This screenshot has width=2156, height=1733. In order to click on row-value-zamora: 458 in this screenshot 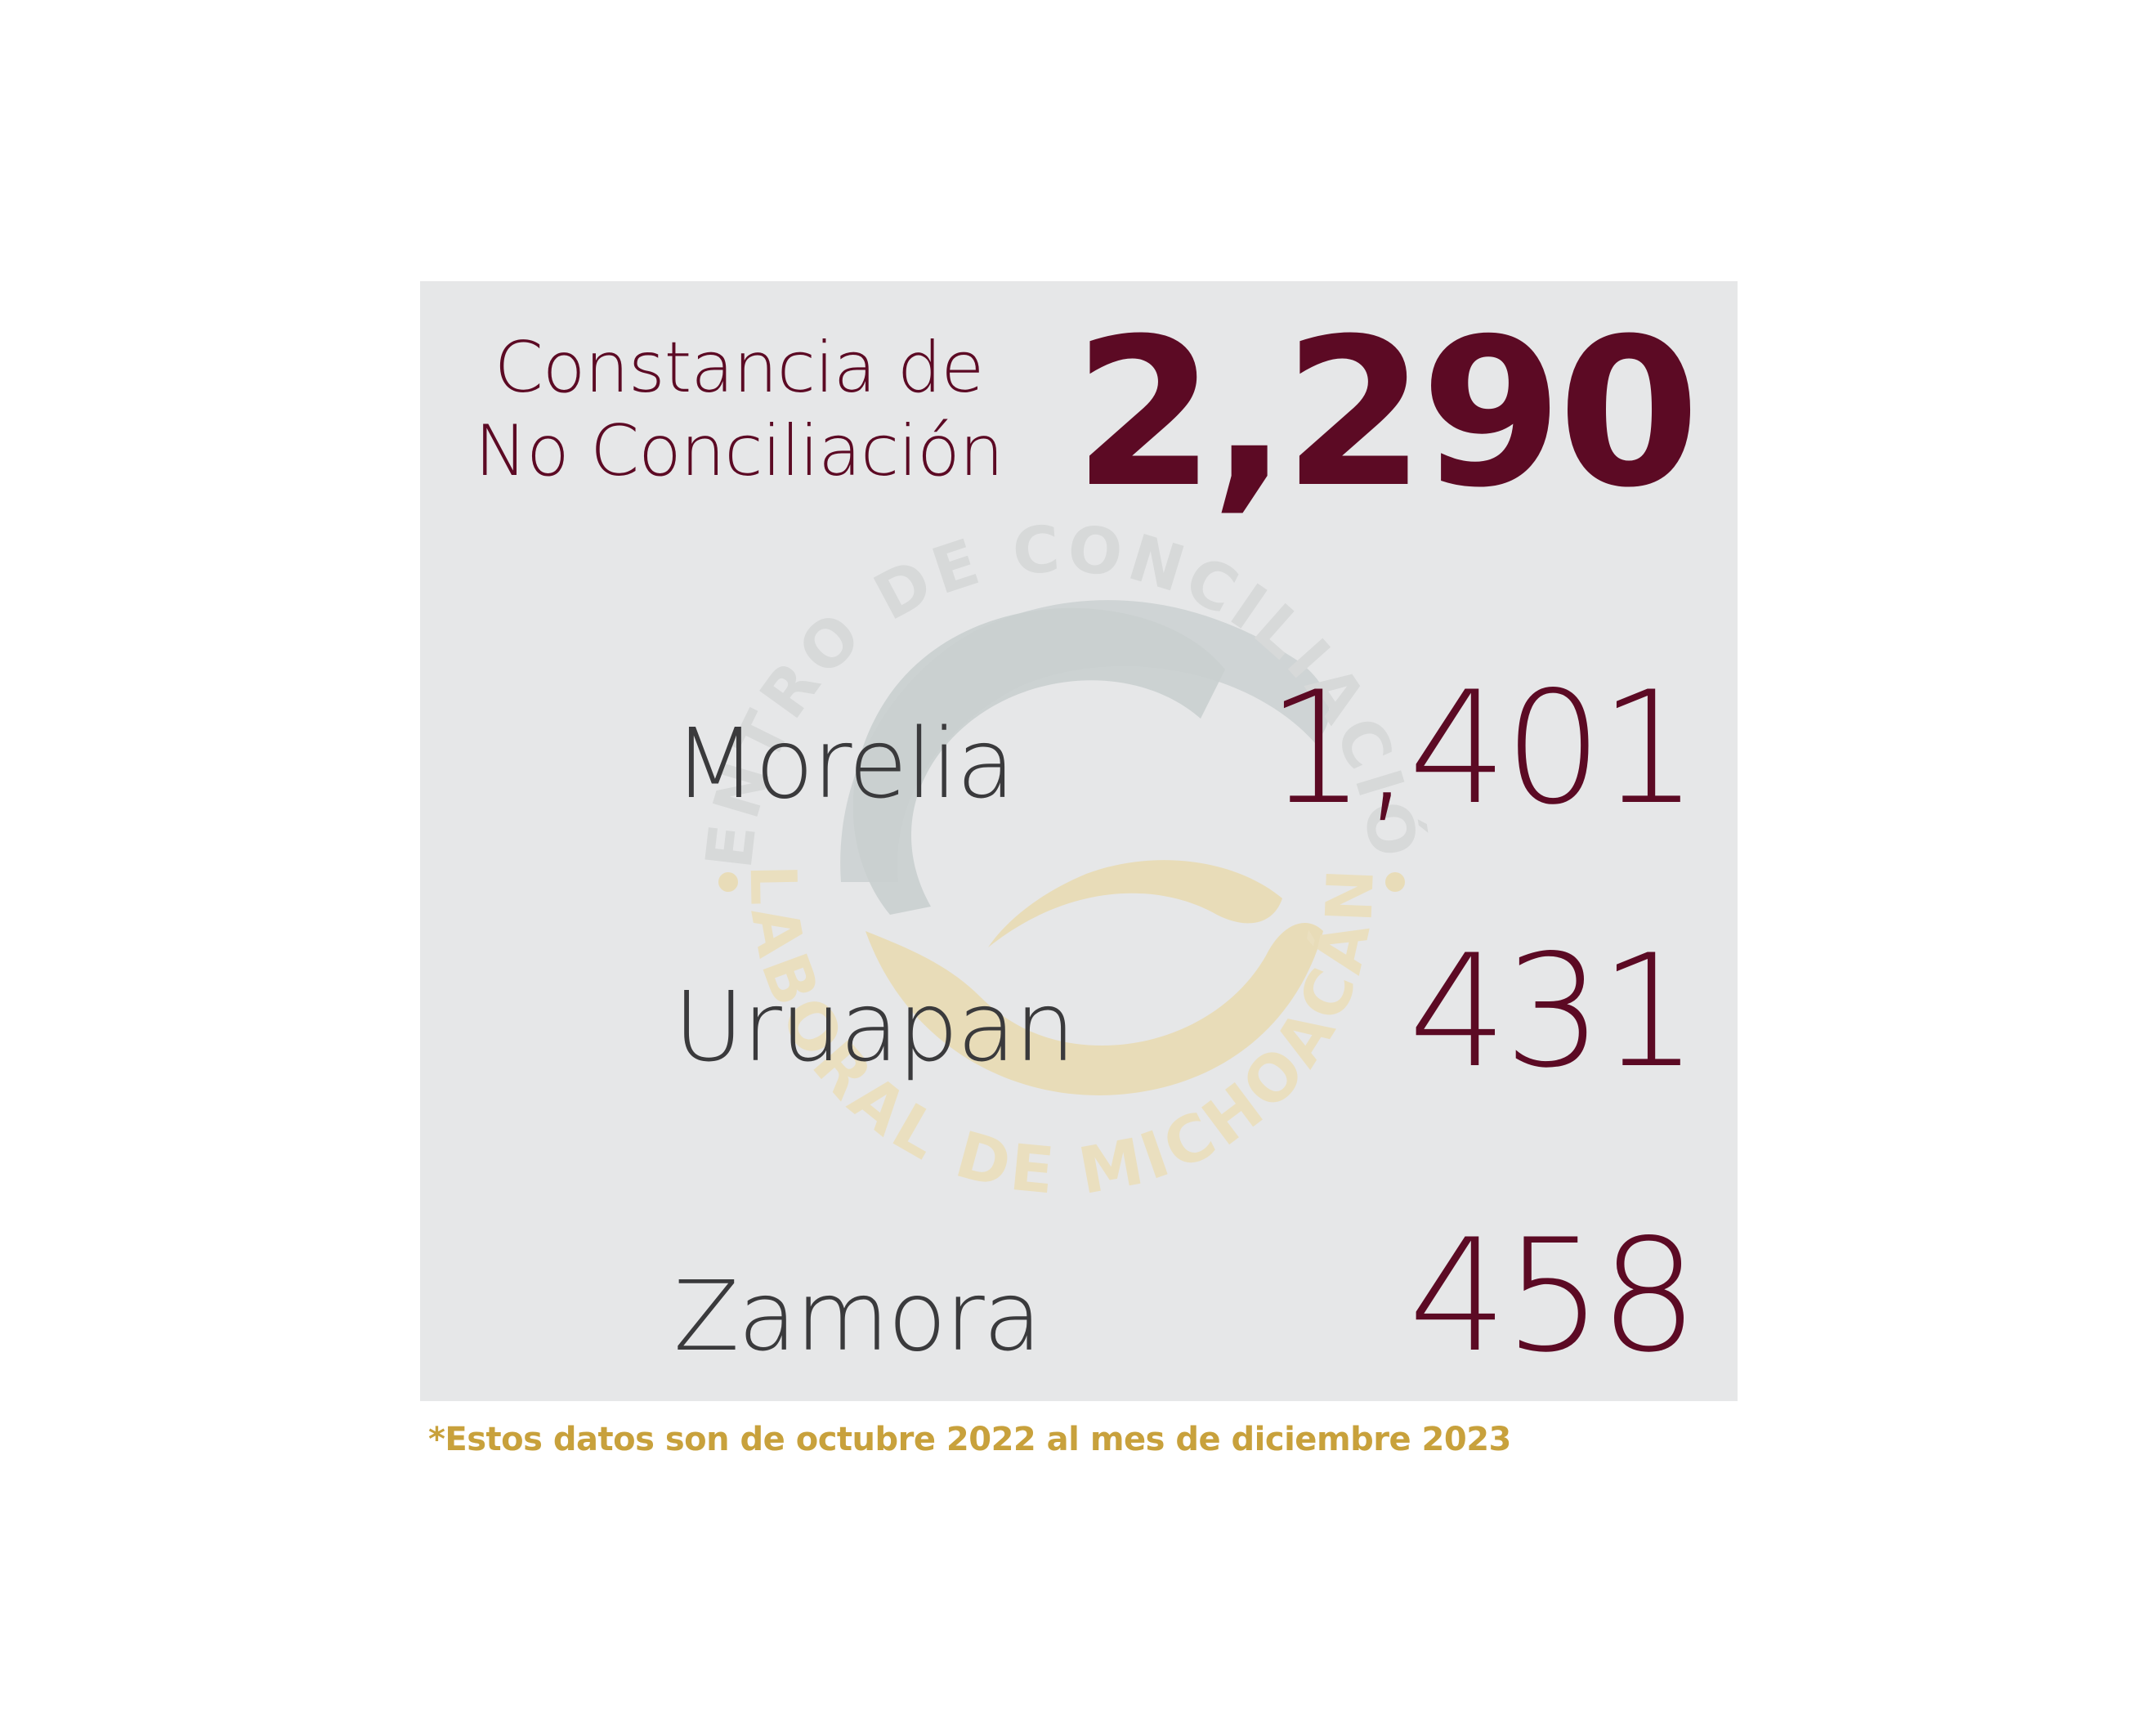, I will do `click(1553, 1296)`.